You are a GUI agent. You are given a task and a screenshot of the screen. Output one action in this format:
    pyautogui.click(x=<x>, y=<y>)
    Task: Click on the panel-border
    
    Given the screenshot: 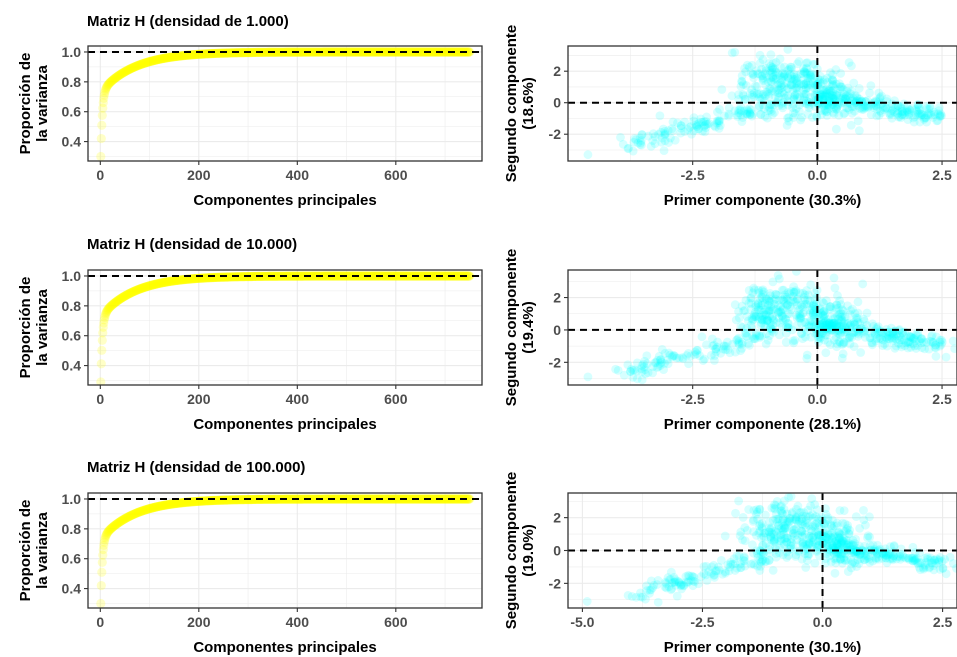 What is the action you would take?
    pyautogui.click(x=285, y=103)
    